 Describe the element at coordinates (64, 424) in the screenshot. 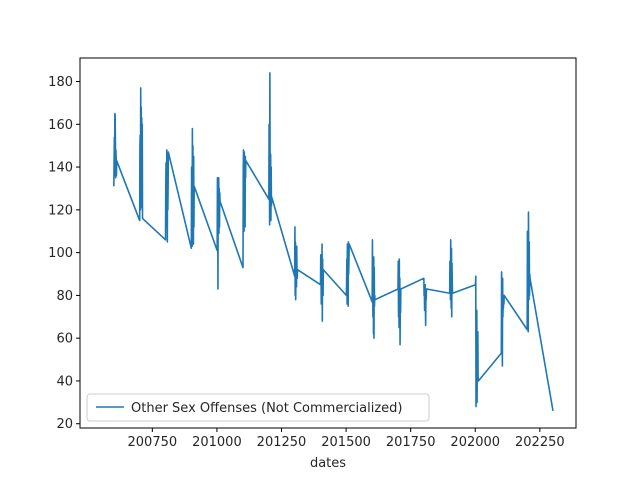

I see `y-tick-label: 20` at that location.